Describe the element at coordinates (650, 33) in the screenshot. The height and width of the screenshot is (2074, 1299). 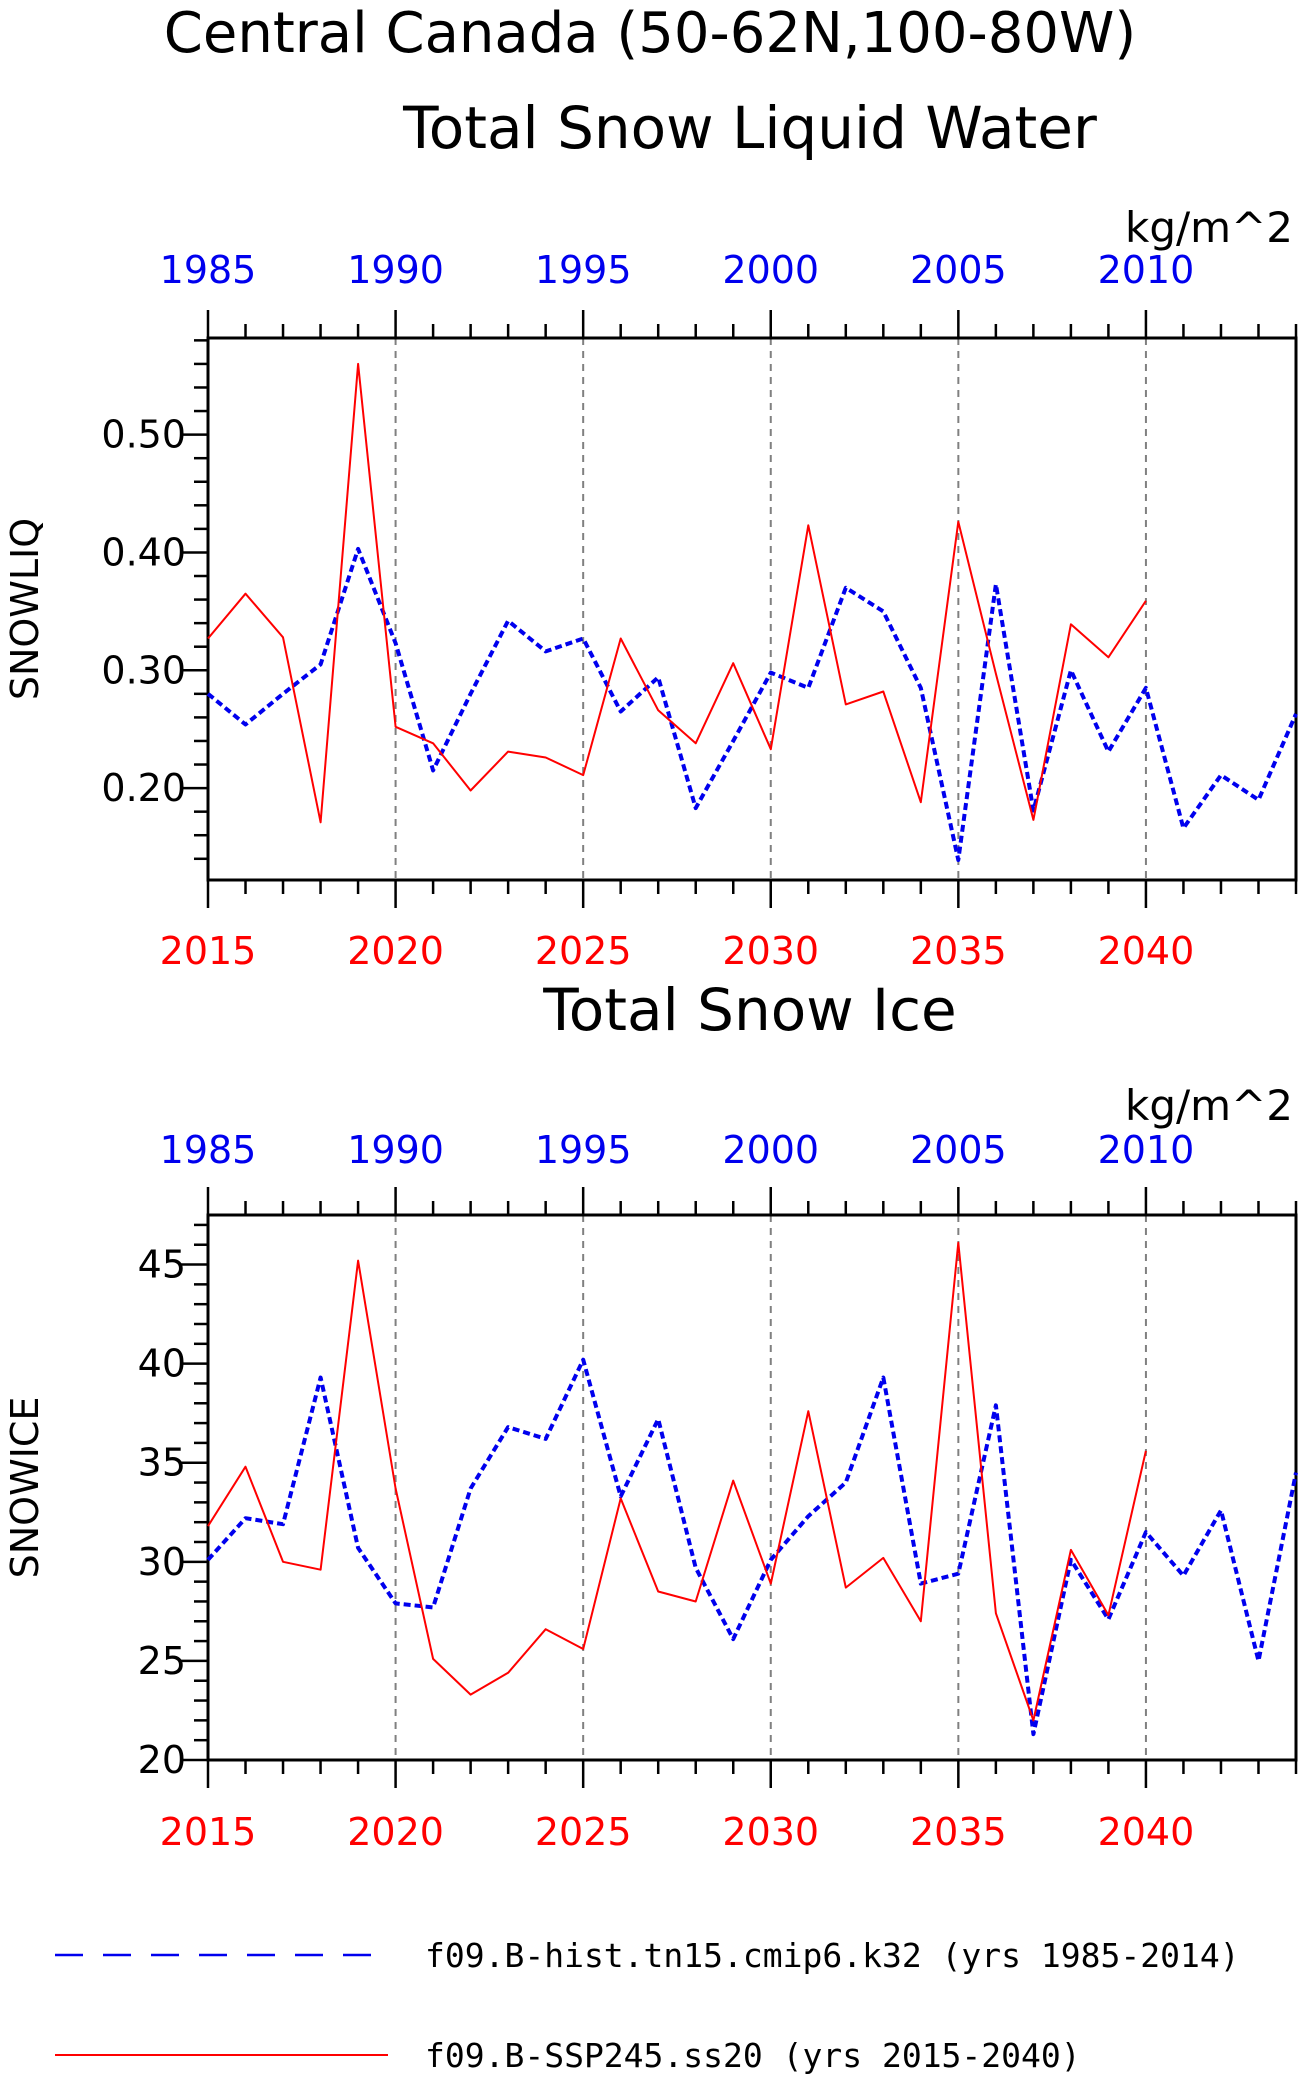
I see `main-title: Central Canada (50-62N,100-80W)` at that location.